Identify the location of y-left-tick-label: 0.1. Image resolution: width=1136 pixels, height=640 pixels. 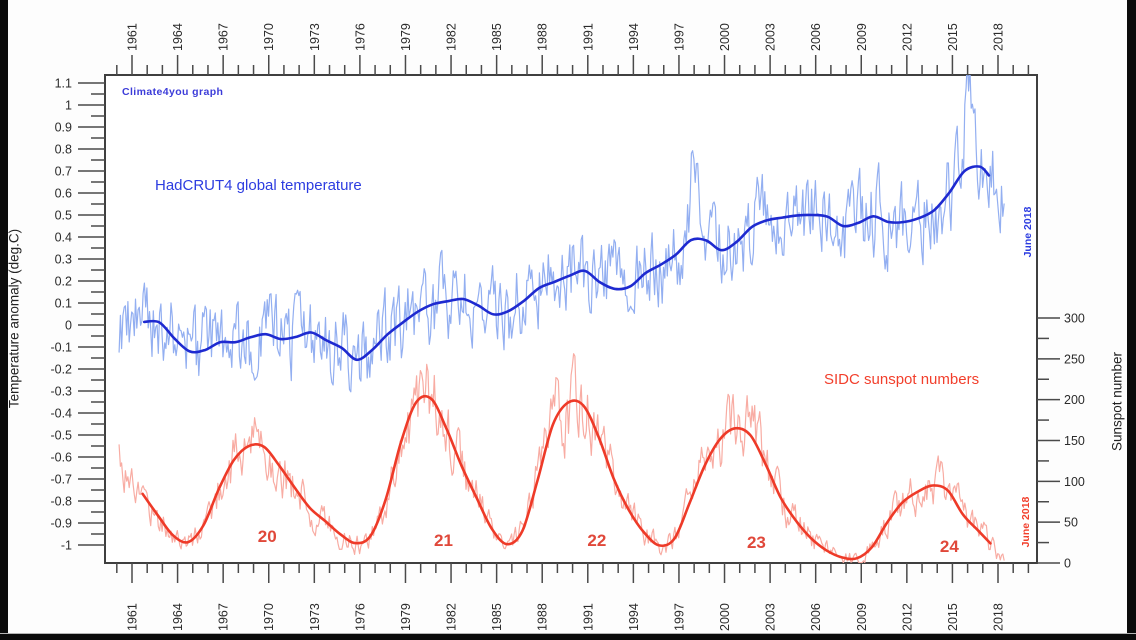
(63, 304).